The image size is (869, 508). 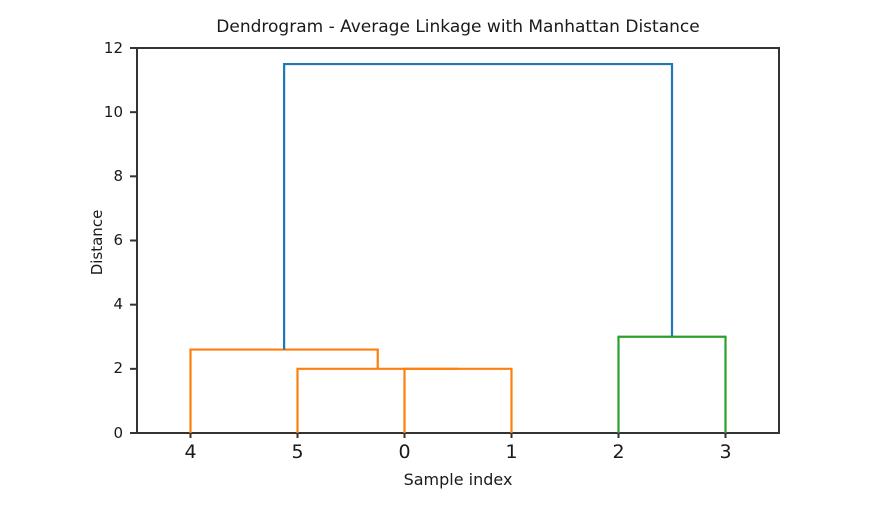 What do you see at coordinates (118, 175) in the screenshot?
I see `y-tick-label: 8` at bounding box center [118, 175].